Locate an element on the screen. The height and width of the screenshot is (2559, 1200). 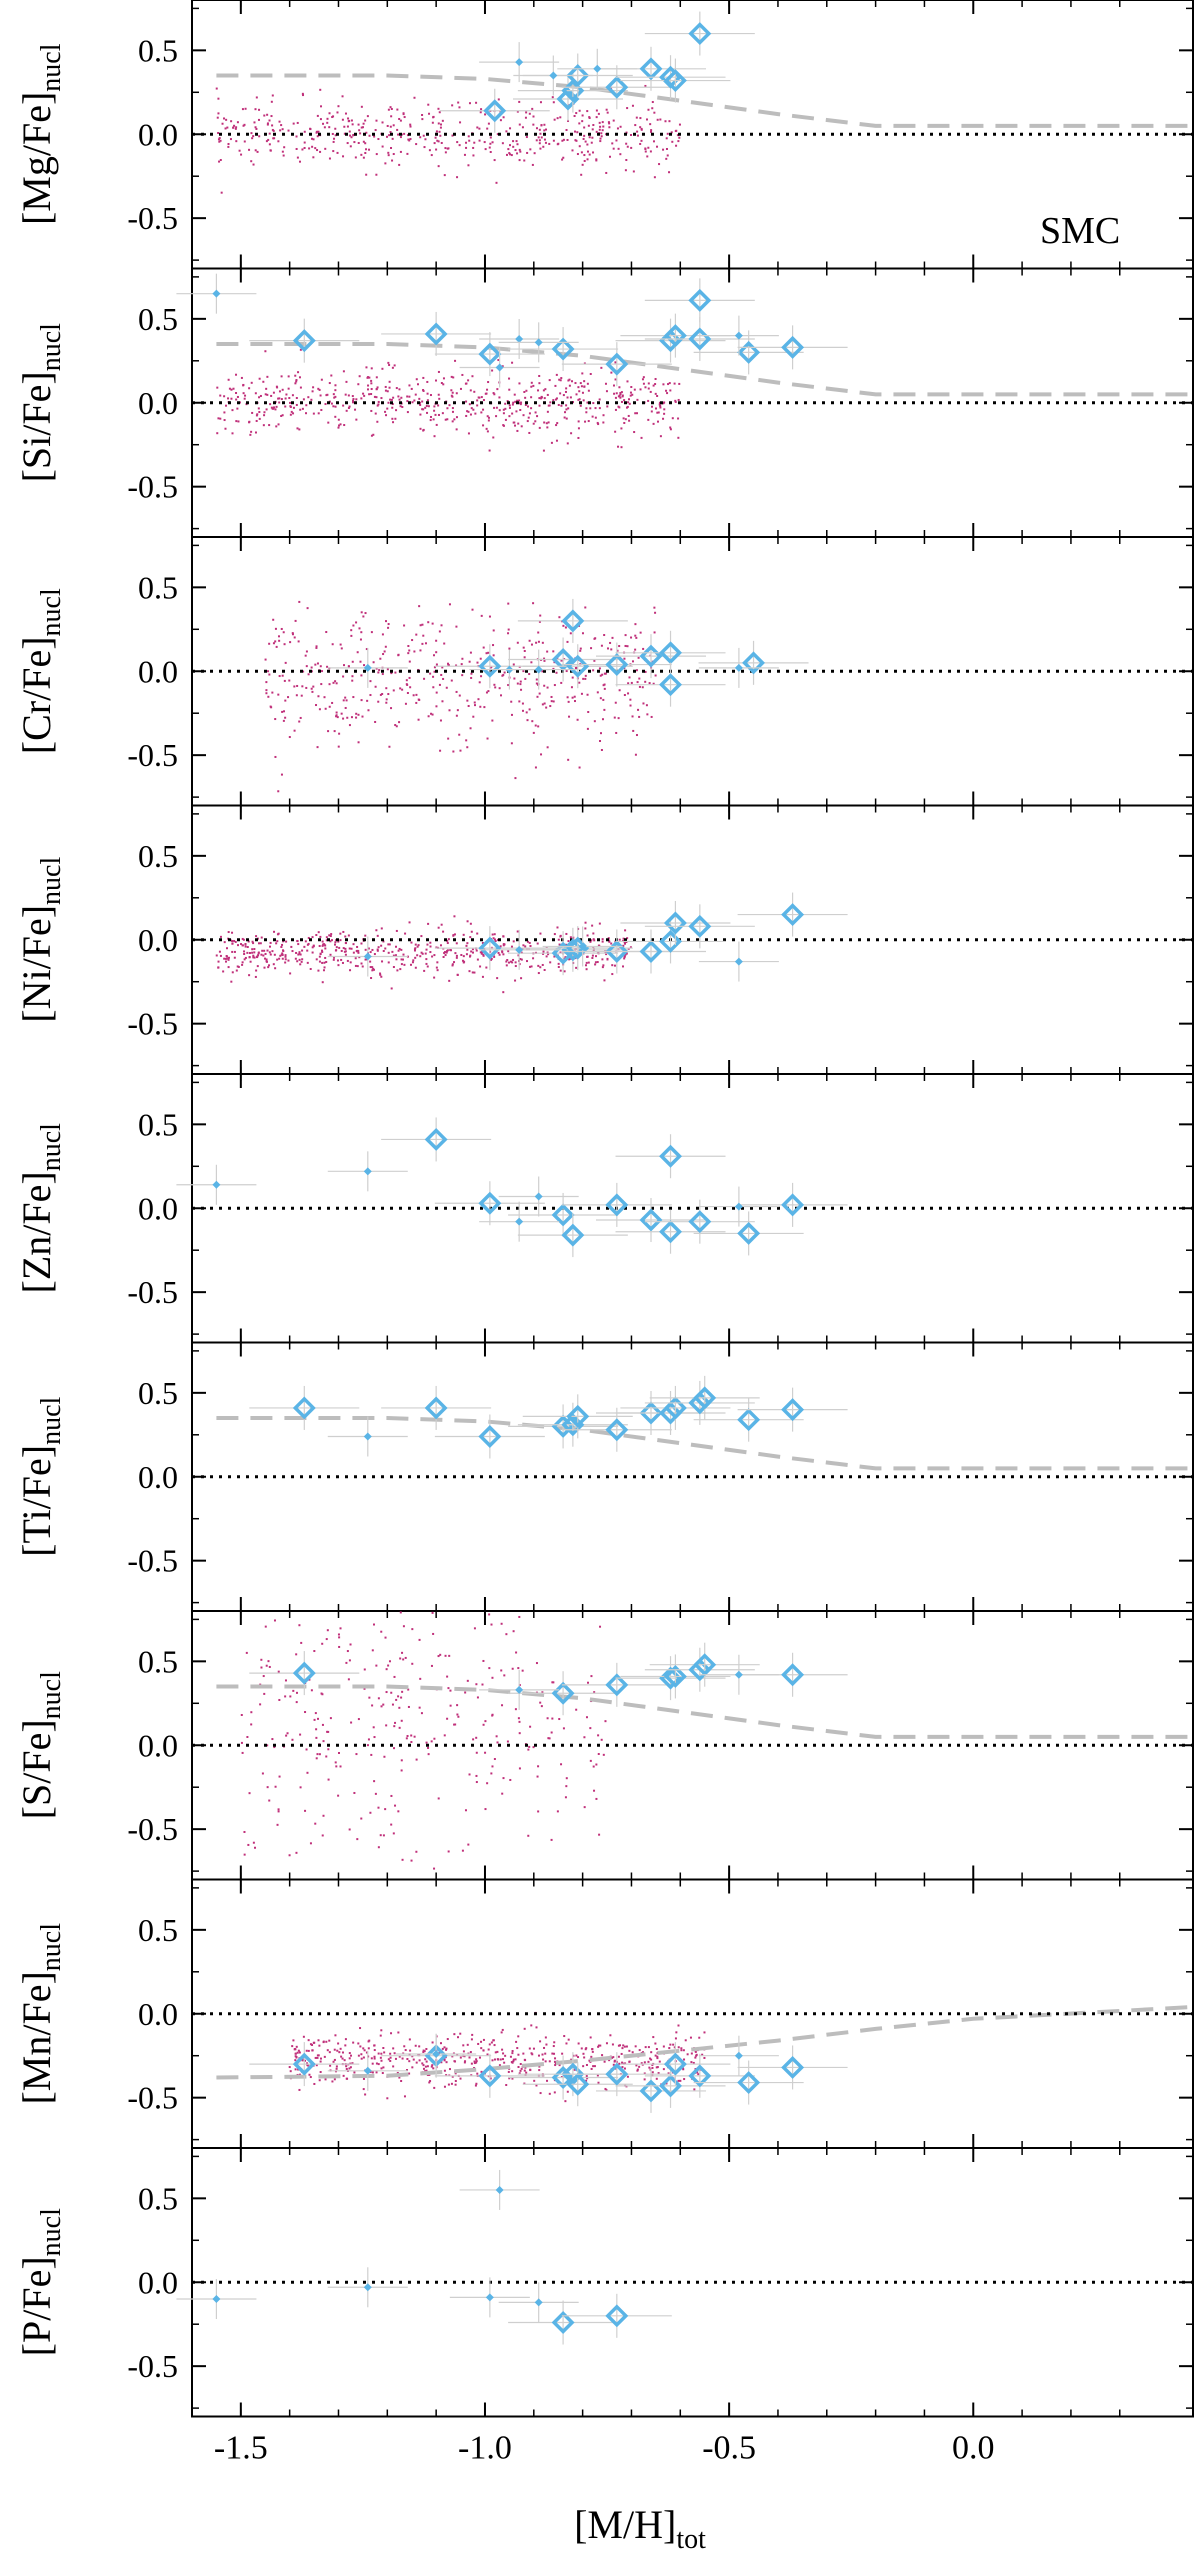
panel-4: 0.50.0-0.5[Zn/Fe]nucl is located at coordinates (604, 1208).